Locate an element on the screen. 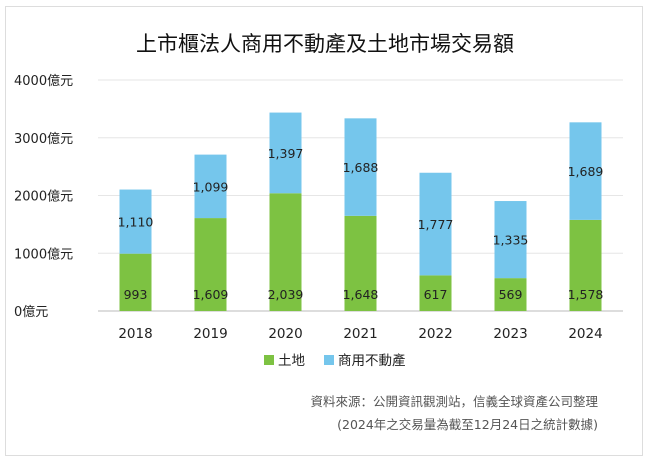 The height and width of the screenshot is (462, 650). data-label: 2,039 is located at coordinates (286, 294).